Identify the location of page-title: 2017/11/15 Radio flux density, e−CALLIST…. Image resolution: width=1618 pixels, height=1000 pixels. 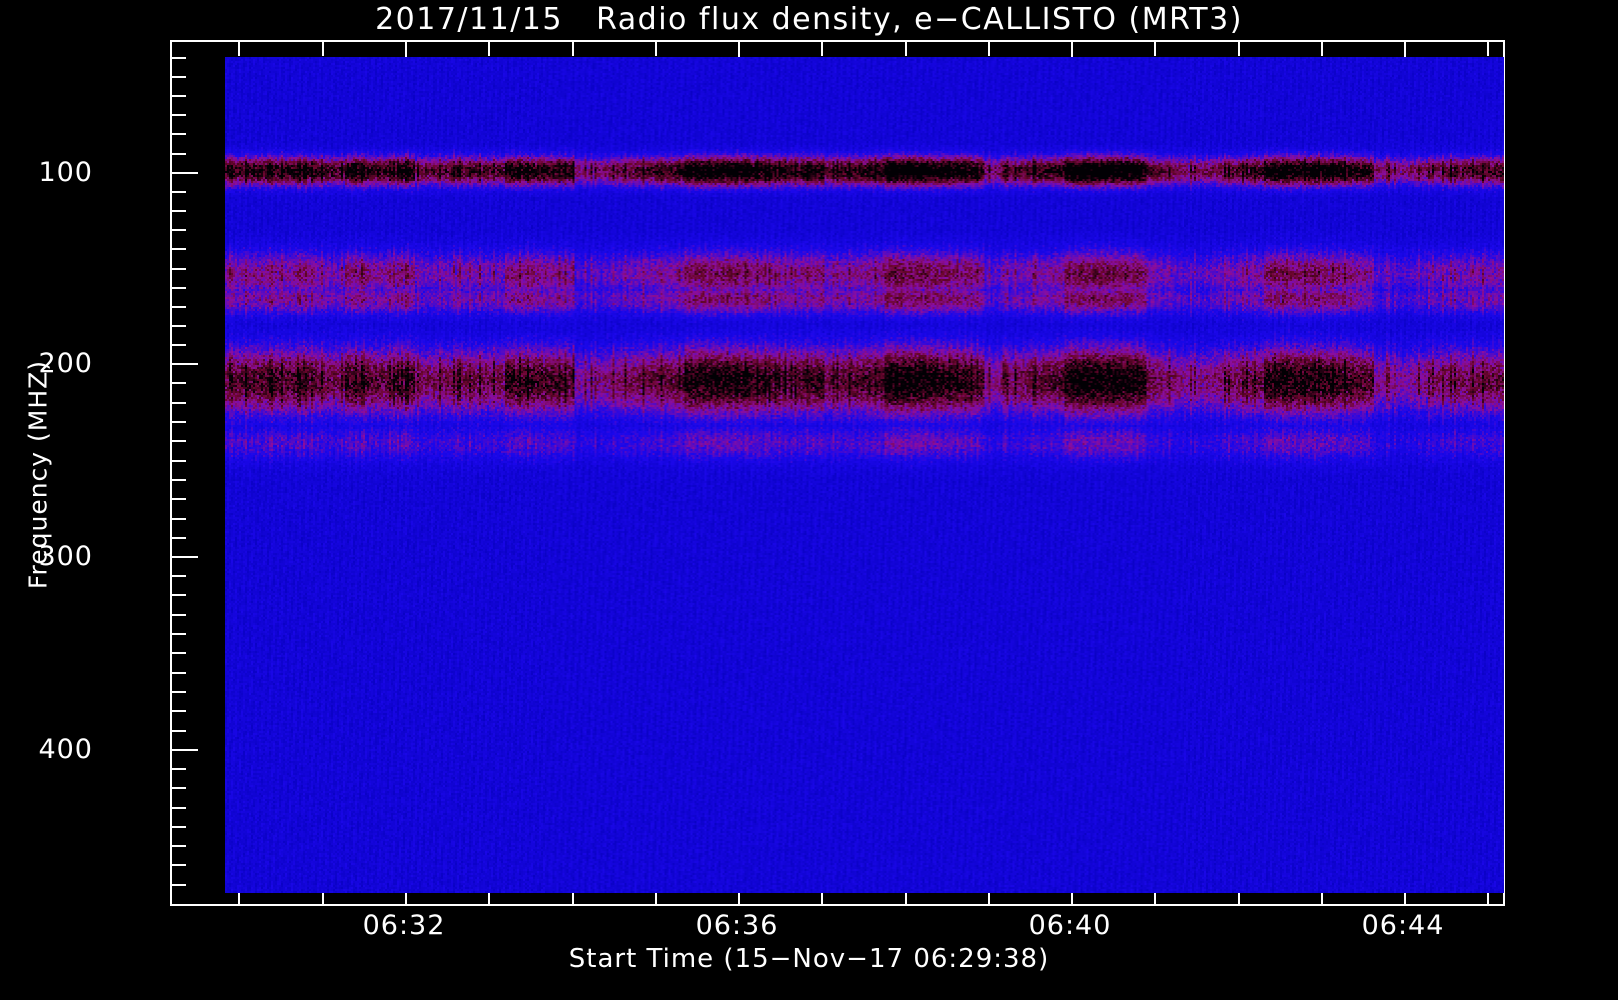
(809, 19).